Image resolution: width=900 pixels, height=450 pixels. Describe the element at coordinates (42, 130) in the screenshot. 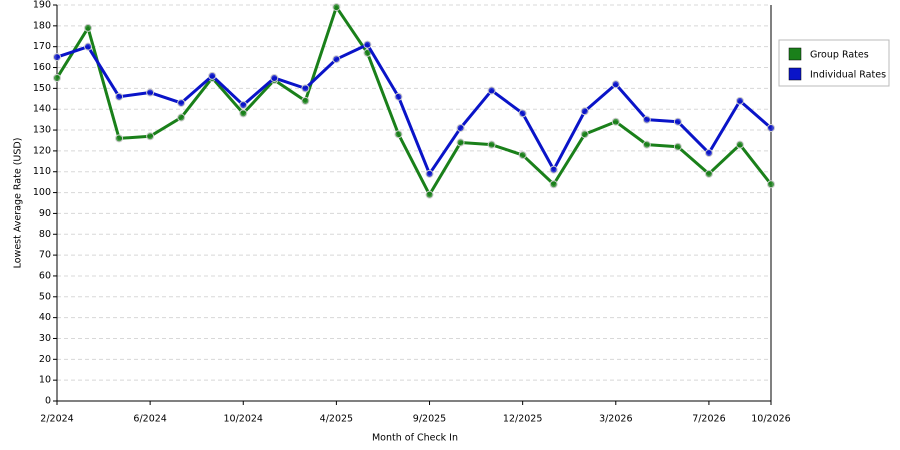

I see `y-tick-label: 130` at that location.